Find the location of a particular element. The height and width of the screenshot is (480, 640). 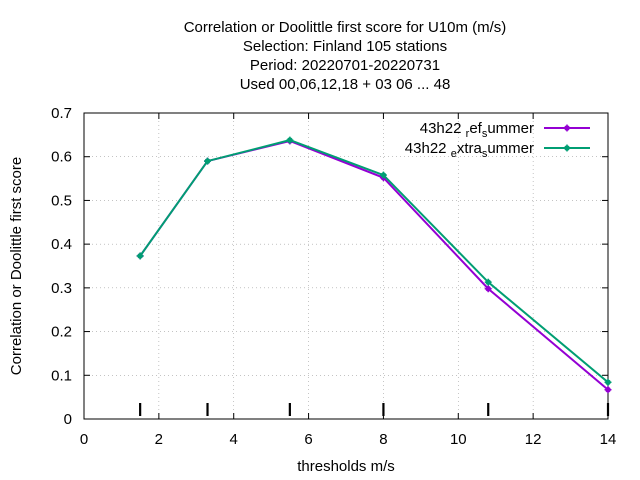

y-tick-label: 0.2 is located at coordinates (61, 332).